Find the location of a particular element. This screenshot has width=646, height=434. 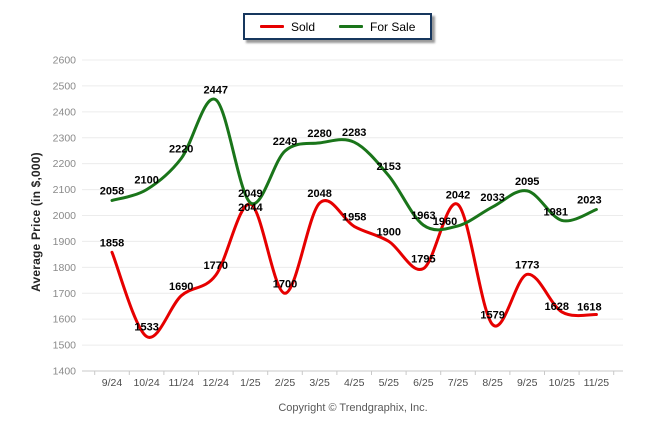

data-label: 2042 is located at coordinates (458, 196).